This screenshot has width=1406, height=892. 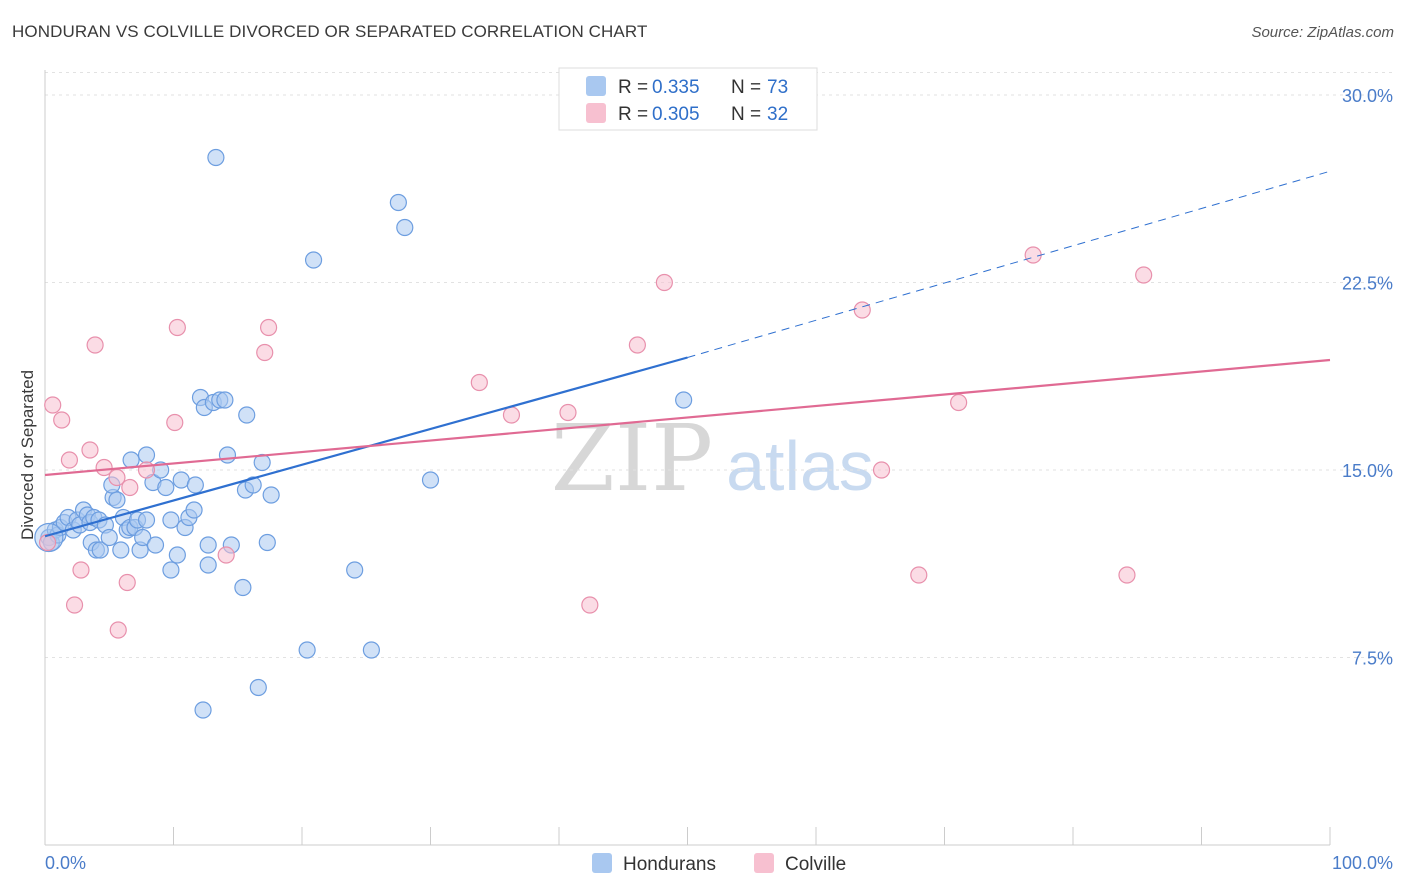 I want to click on legend-r-label-colville: R =, so click(x=633, y=114).